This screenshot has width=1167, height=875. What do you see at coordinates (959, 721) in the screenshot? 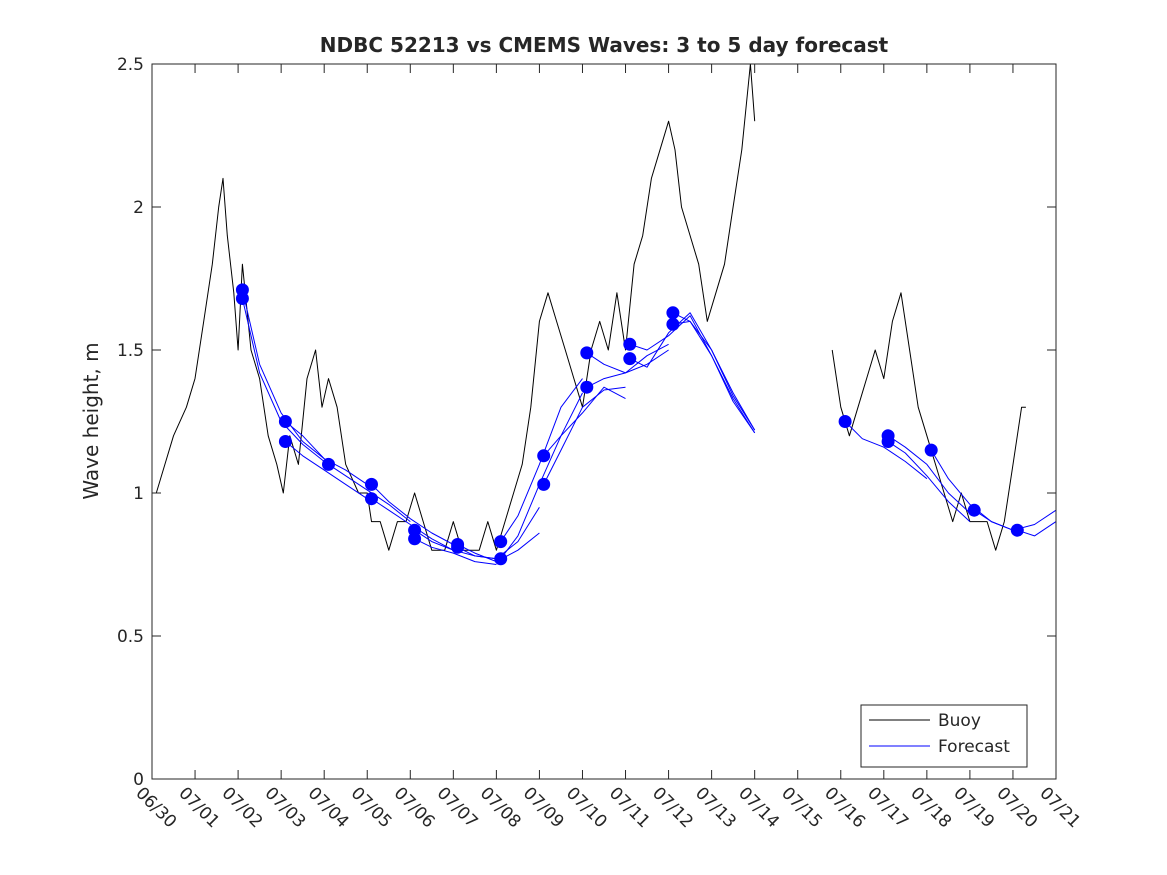
I see `legend-buoy-label: Buoy` at bounding box center [959, 721].